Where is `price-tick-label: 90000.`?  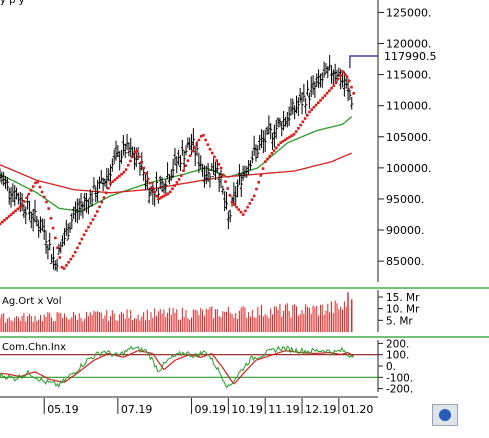
price-tick-label: 90000. is located at coordinates (405, 230).